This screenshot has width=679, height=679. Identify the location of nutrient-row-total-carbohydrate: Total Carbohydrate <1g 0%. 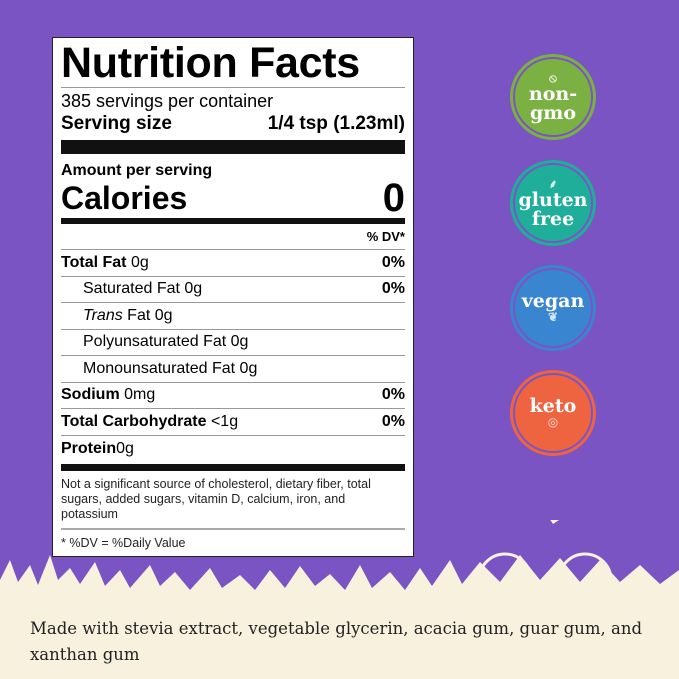
(233, 422).